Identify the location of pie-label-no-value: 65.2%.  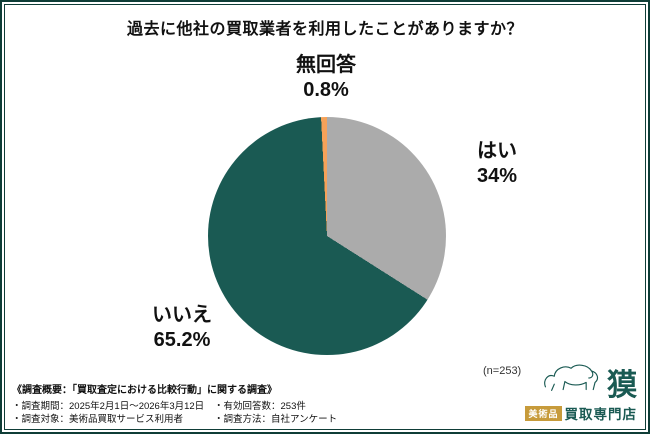
(182, 340).